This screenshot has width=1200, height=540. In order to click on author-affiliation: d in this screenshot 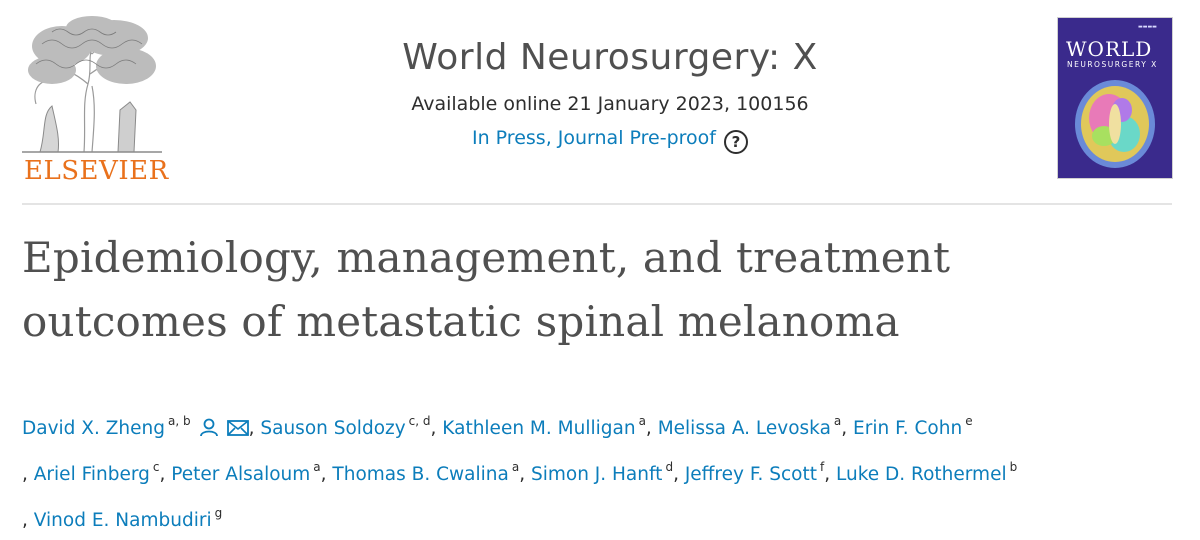, I will do `click(669, 467)`.